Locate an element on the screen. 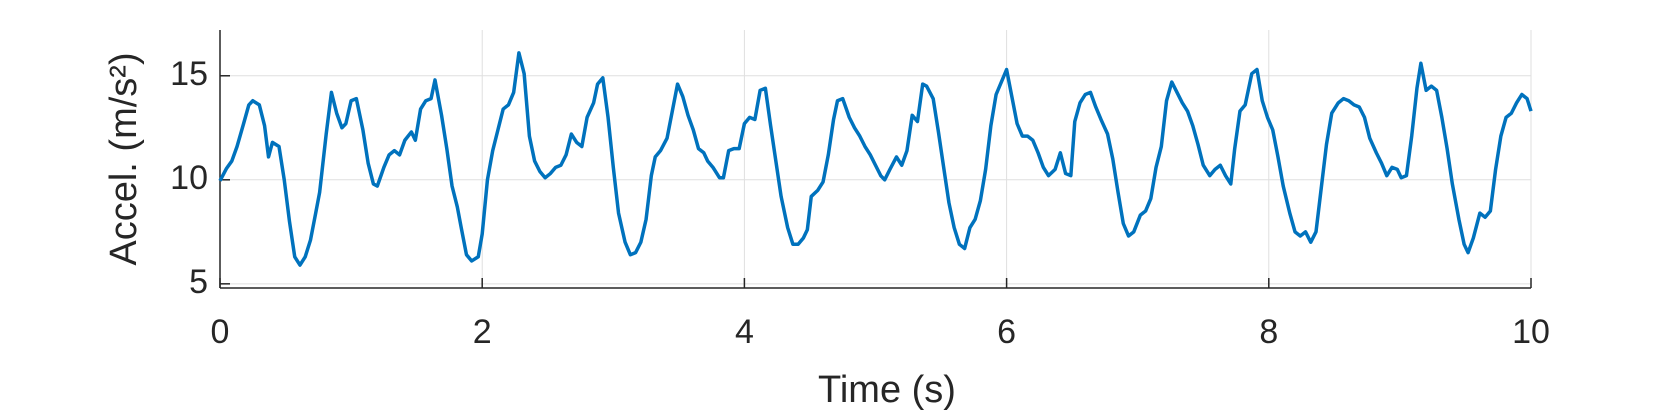 The height and width of the screenshot is (417, 1667). y-tick-label: 5 is located at coordinates (198, 282).